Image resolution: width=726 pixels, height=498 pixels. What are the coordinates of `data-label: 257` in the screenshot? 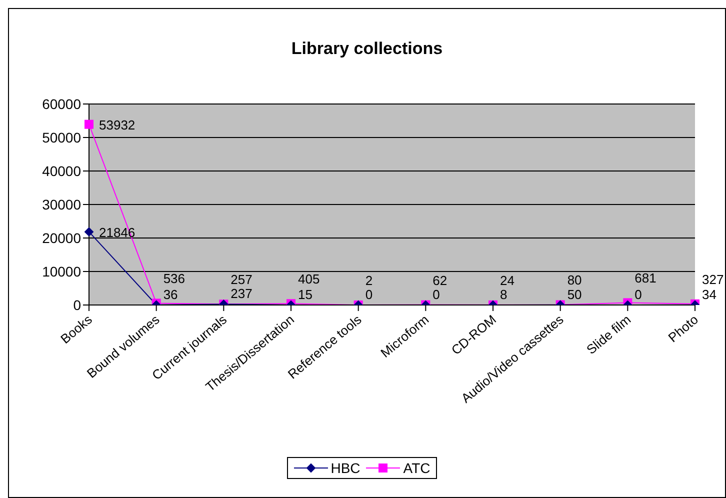 It's located at (241, 280).